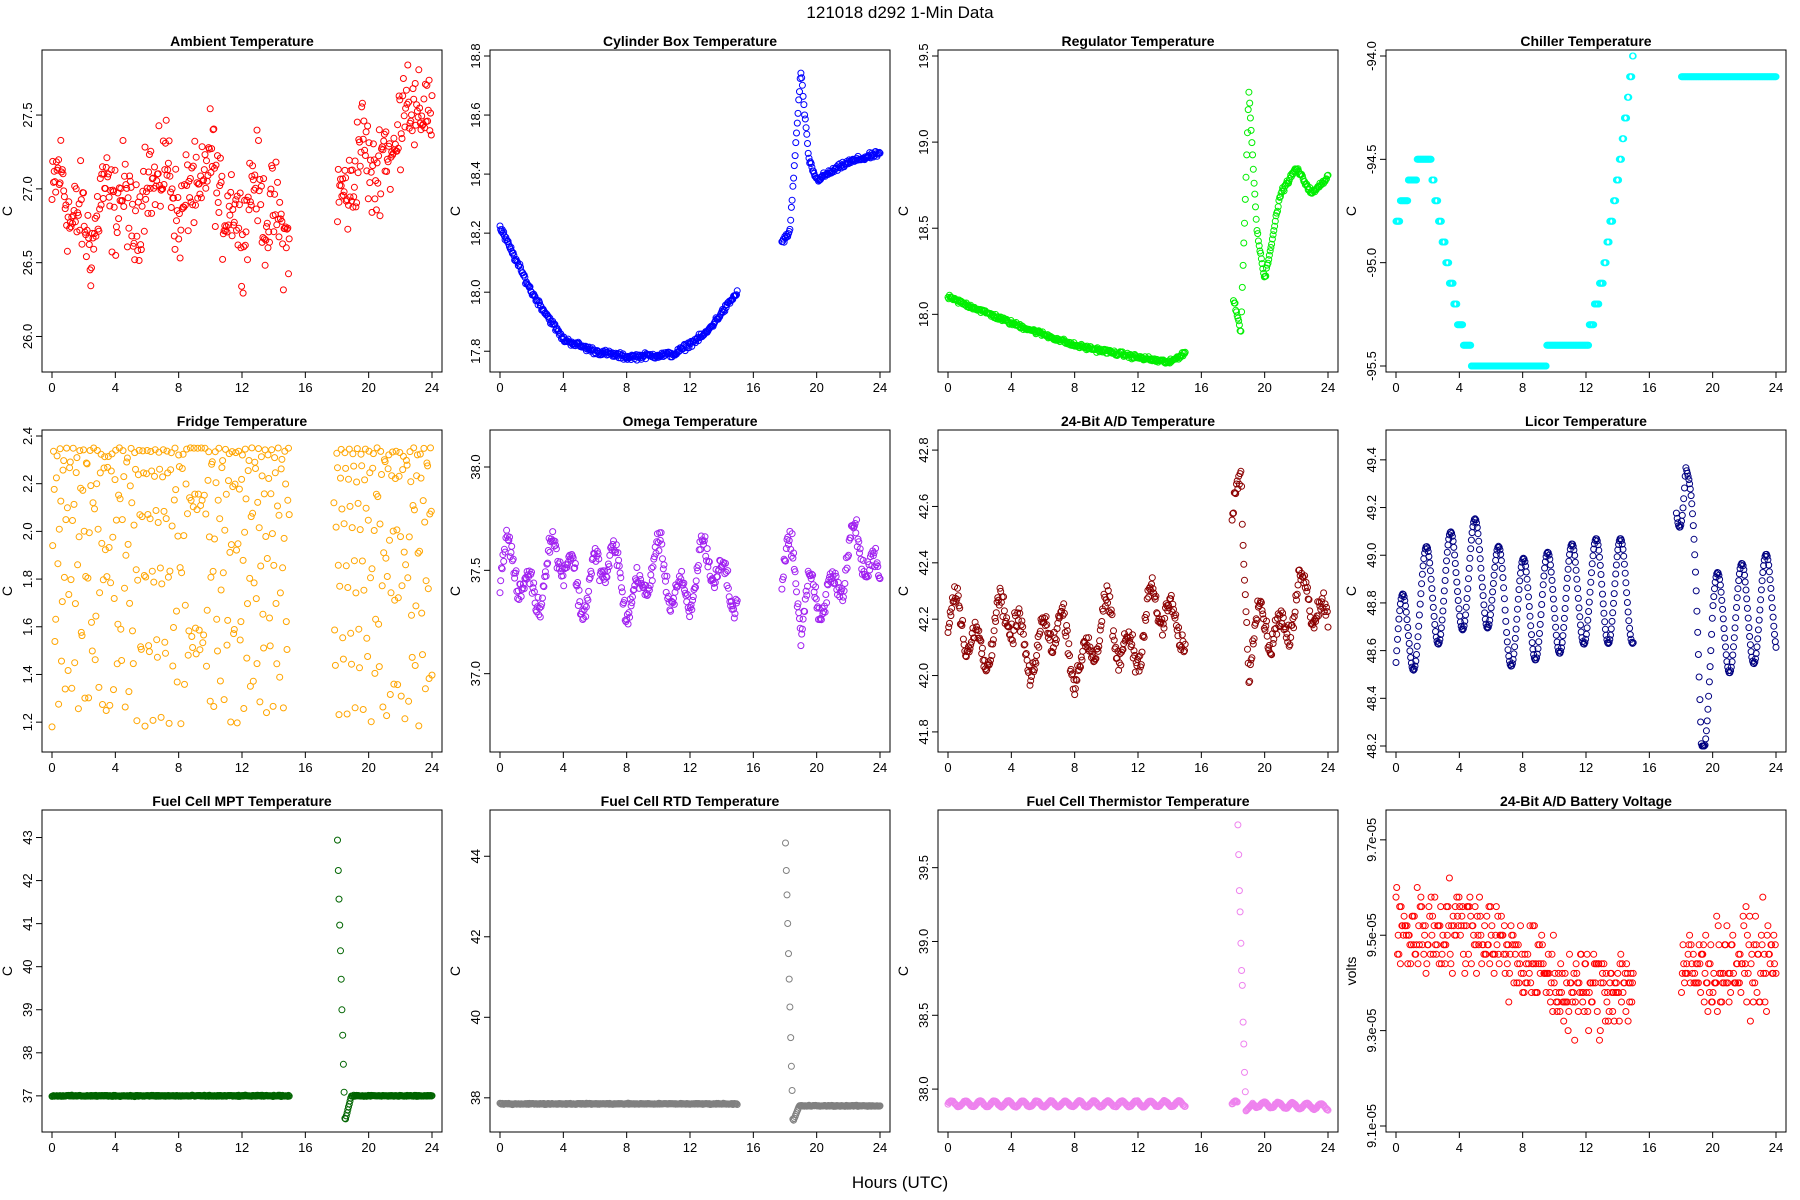 Image resolution: width=1800 pixels, height=1200 pixels. Describe the element at coordinates (1522, 767) in the screenshot. I see `x-tick-label: 8` at that location.